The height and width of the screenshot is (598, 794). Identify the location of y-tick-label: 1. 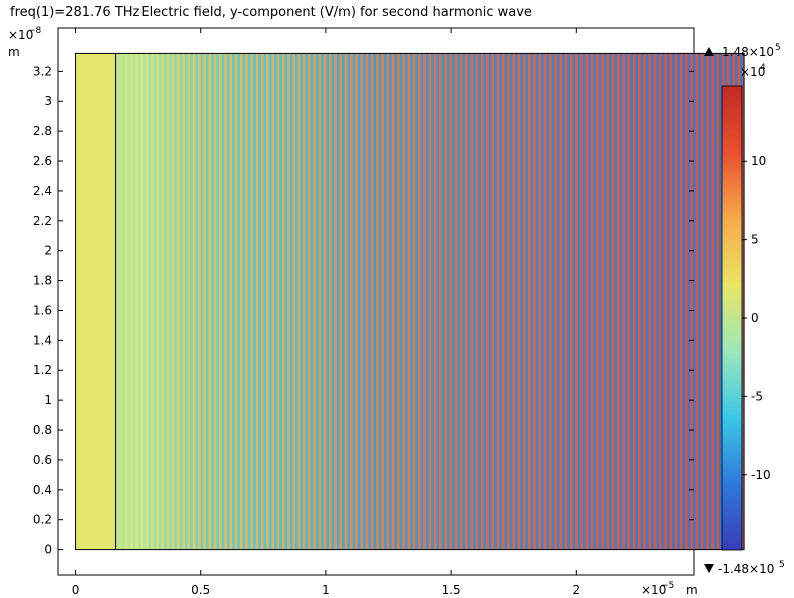
(48, 400).